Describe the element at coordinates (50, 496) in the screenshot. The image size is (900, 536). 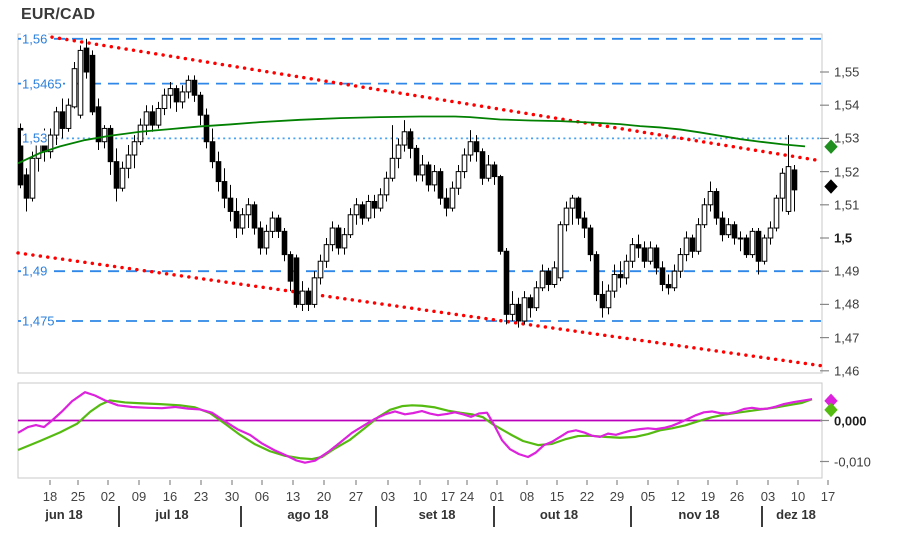
I see `x-axis-week-label: 18` at that location.